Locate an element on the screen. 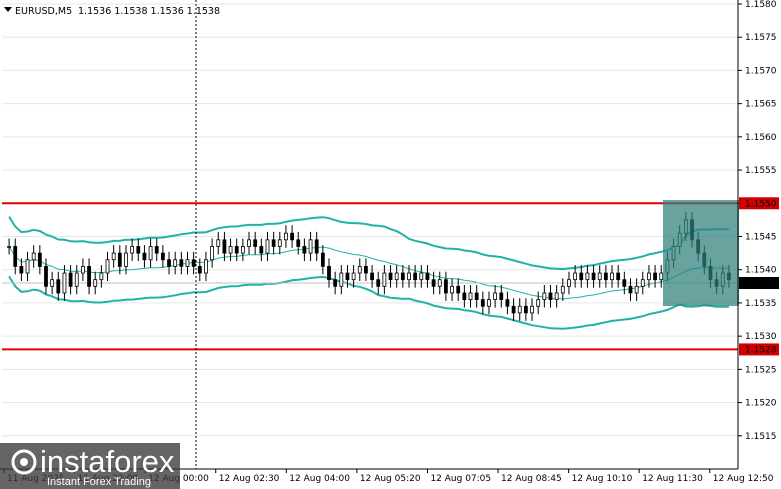 The width and height of the screenshot is (781, 489). y-tick-label: 1.1545 is located at coordinates (761, 238).